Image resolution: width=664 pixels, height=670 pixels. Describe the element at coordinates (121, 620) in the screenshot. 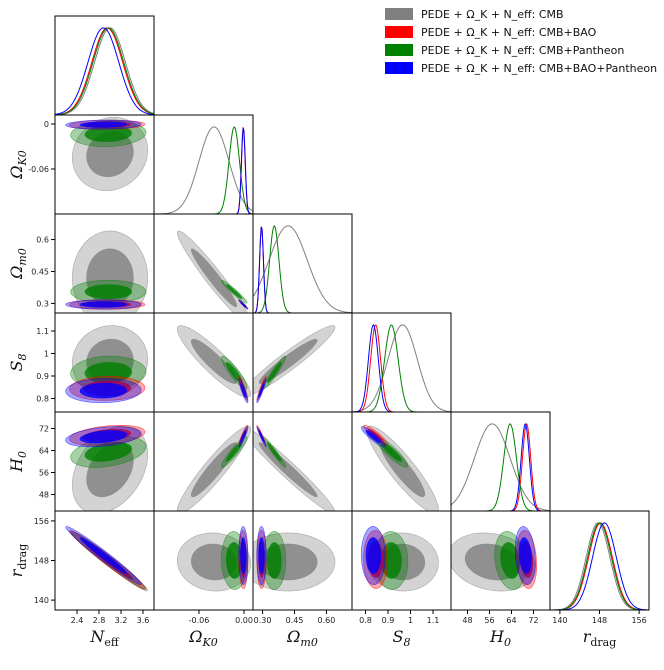

I see `x-tick-label: 3.2` at that location.